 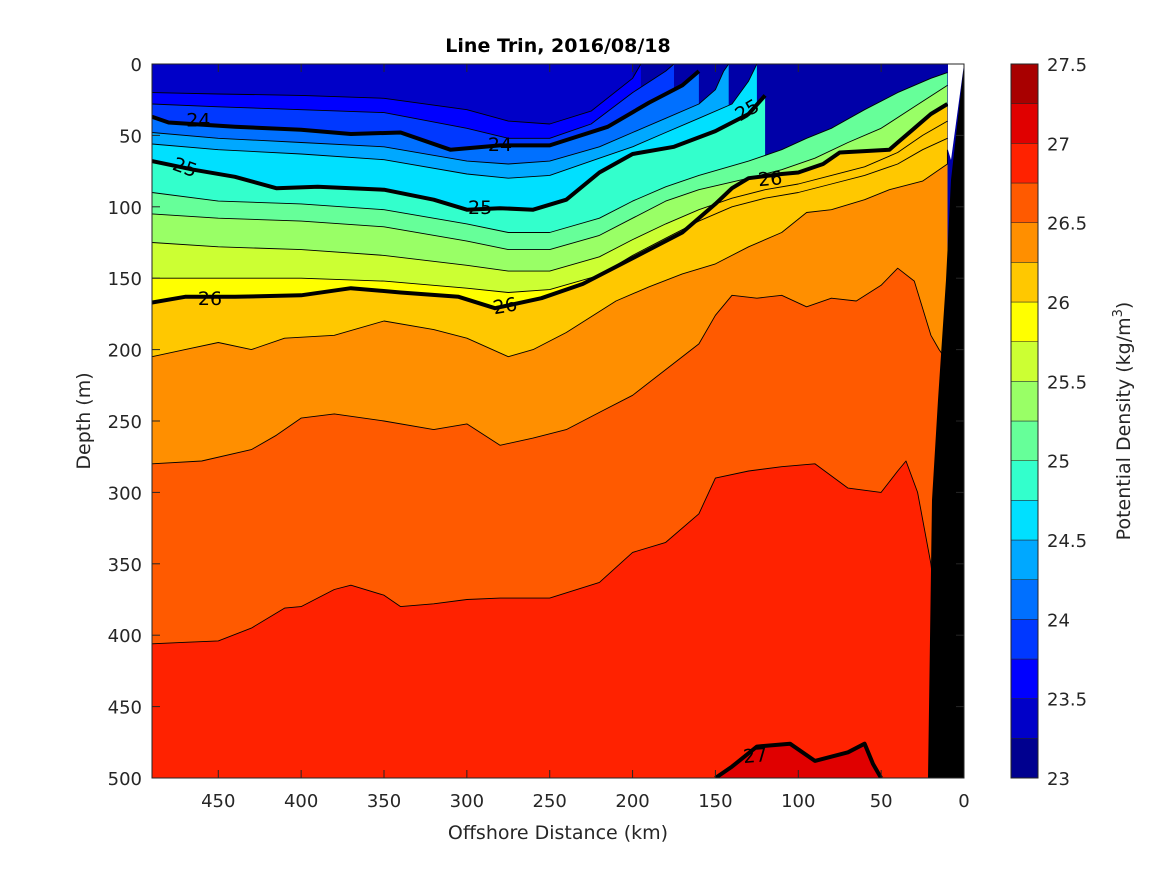 I want to click on y-tick-label: 300, so click(x=125, y=493).